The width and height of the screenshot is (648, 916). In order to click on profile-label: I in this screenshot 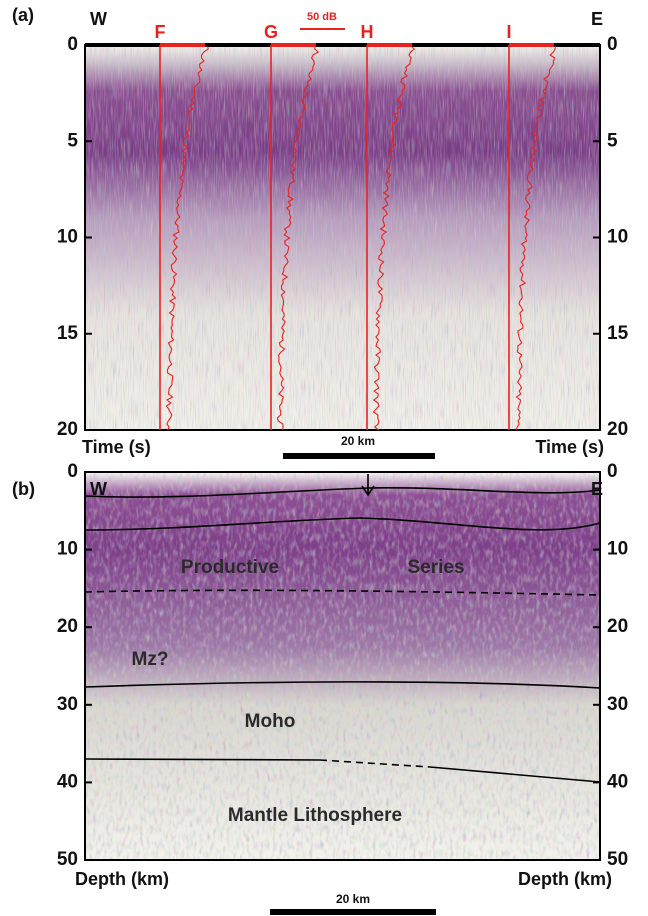, I will do `click(508, 32)`.